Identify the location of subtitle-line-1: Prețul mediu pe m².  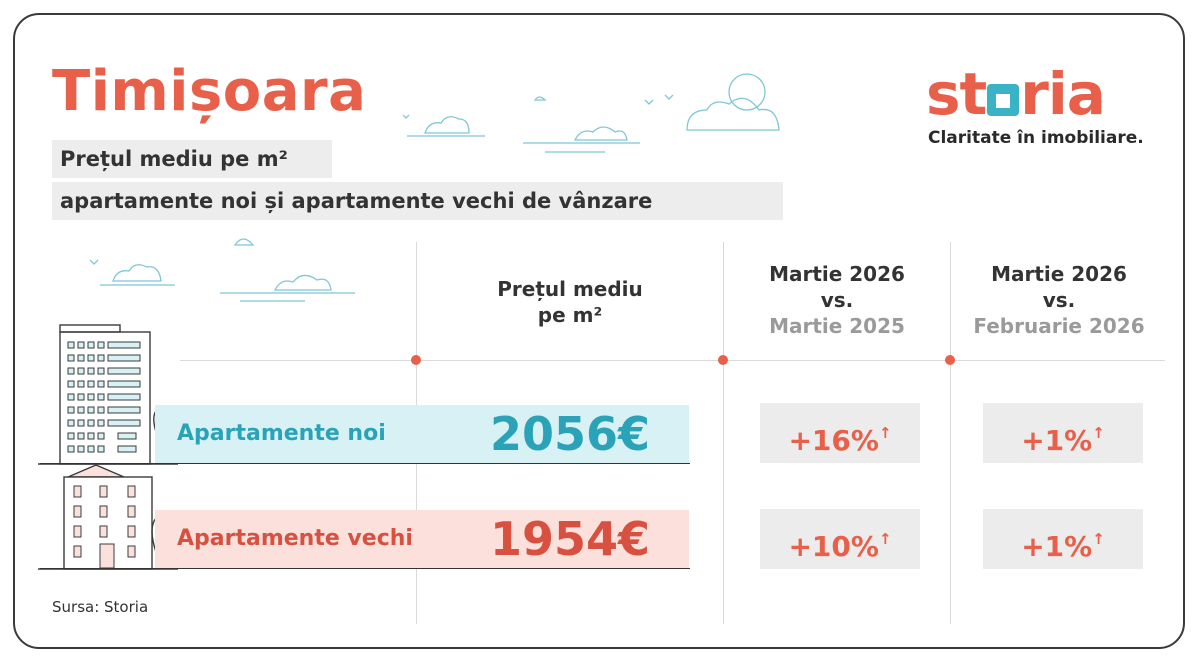
(192, 159).